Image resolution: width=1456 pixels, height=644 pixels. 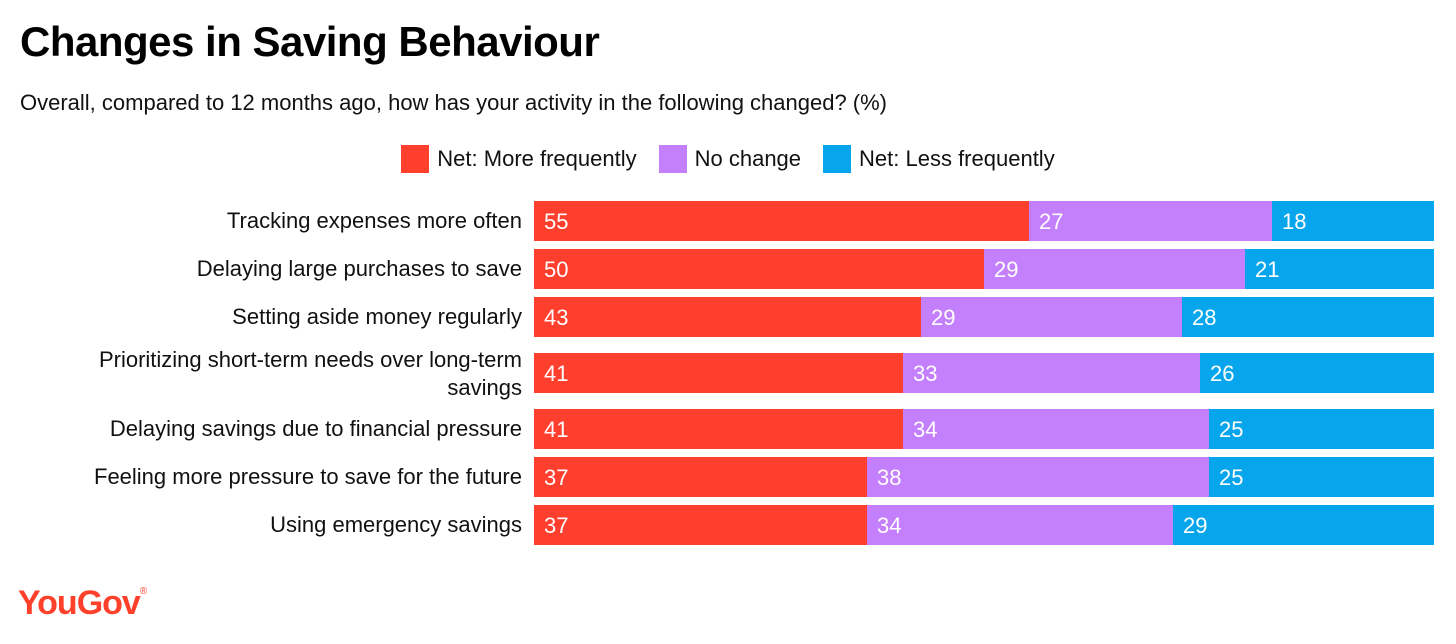 I want to click on data-label-less: 29, so click(x=1195, y=525).